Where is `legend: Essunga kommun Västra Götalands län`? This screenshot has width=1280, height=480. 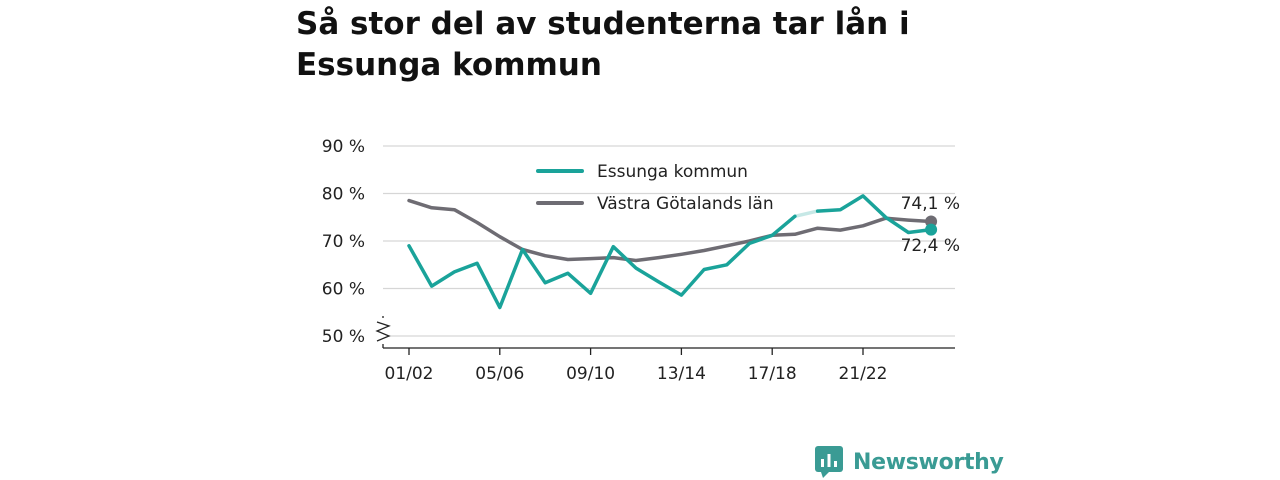 legend: Essunga kommun Västra Götalands län is located at coordinates (655, 188).